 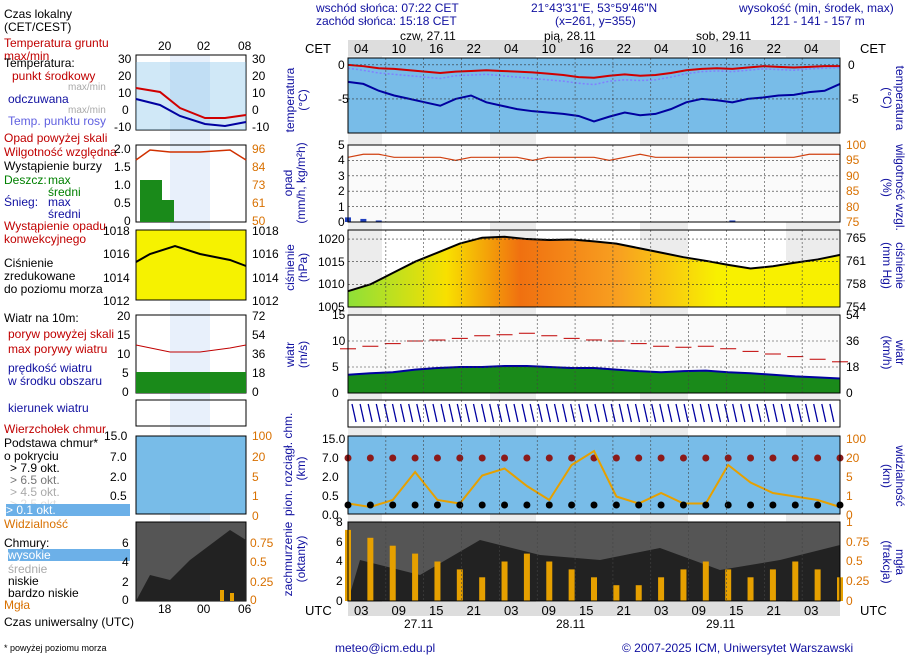 I want to click on wl-0: 20, so click(x=124, y=316).